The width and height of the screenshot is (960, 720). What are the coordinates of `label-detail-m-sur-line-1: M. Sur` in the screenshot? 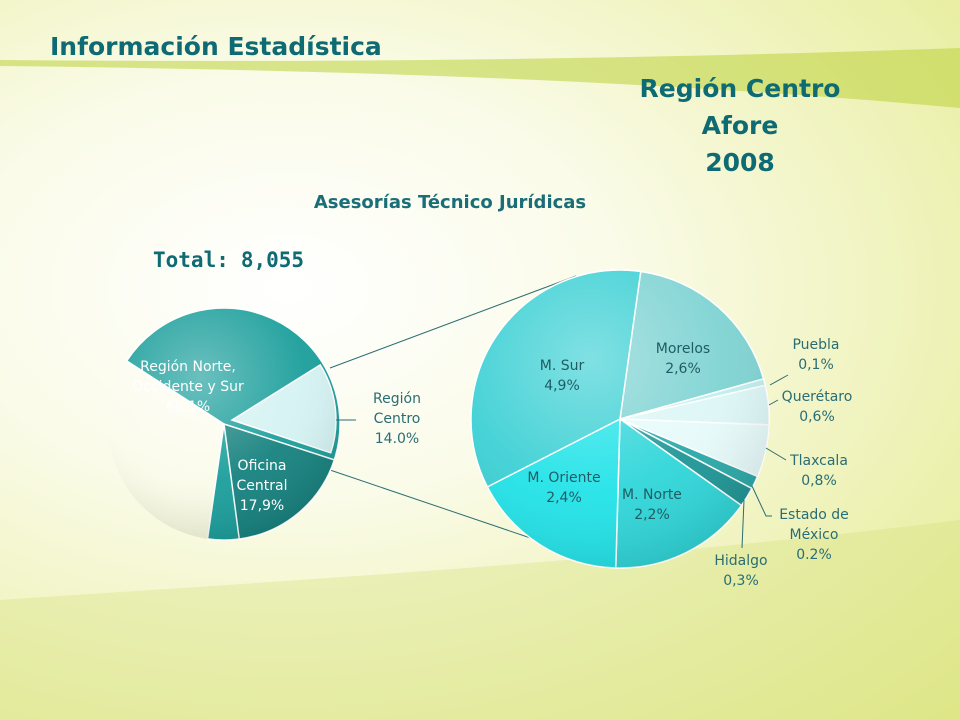 It's located at (562, 366).